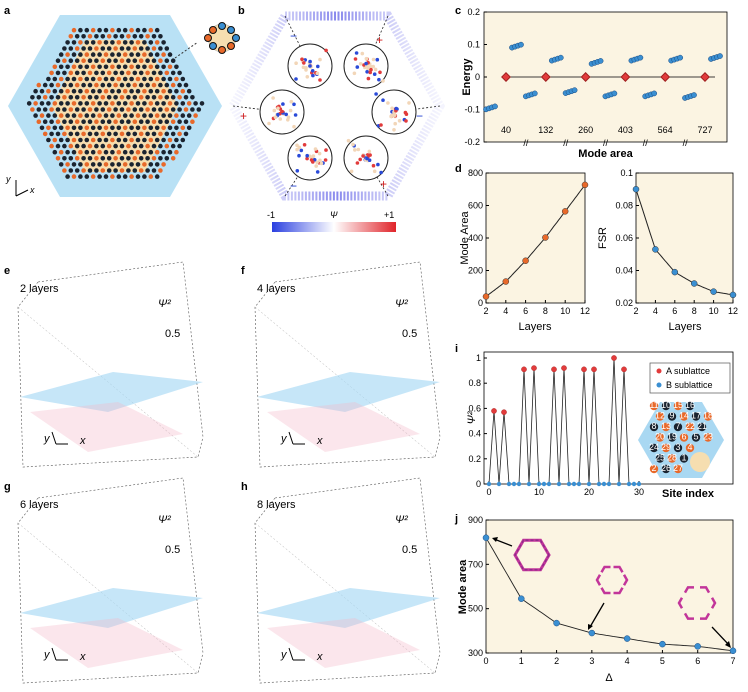 The height and width of the screenshot is (692, 748). What do you see at coordinates (585, 311) in the screenshot?
I see `x-tick-label: 12` at bounding box center [585, 311].